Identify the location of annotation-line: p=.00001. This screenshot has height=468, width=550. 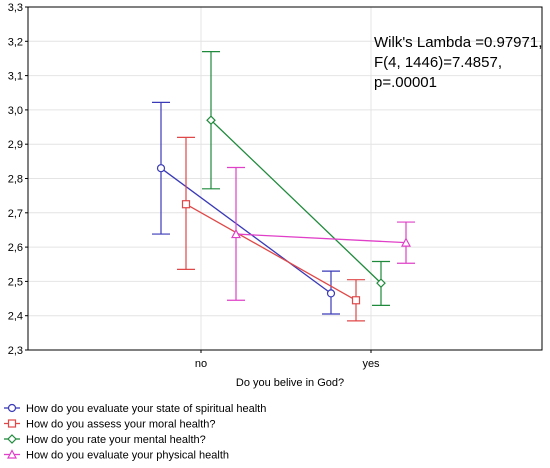
(405, 82).